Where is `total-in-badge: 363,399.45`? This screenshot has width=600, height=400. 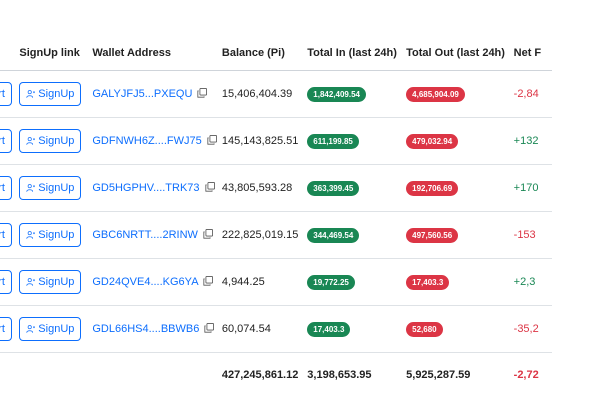
total-in-badge: 363,399.45 is located at coordinates (333, 188).